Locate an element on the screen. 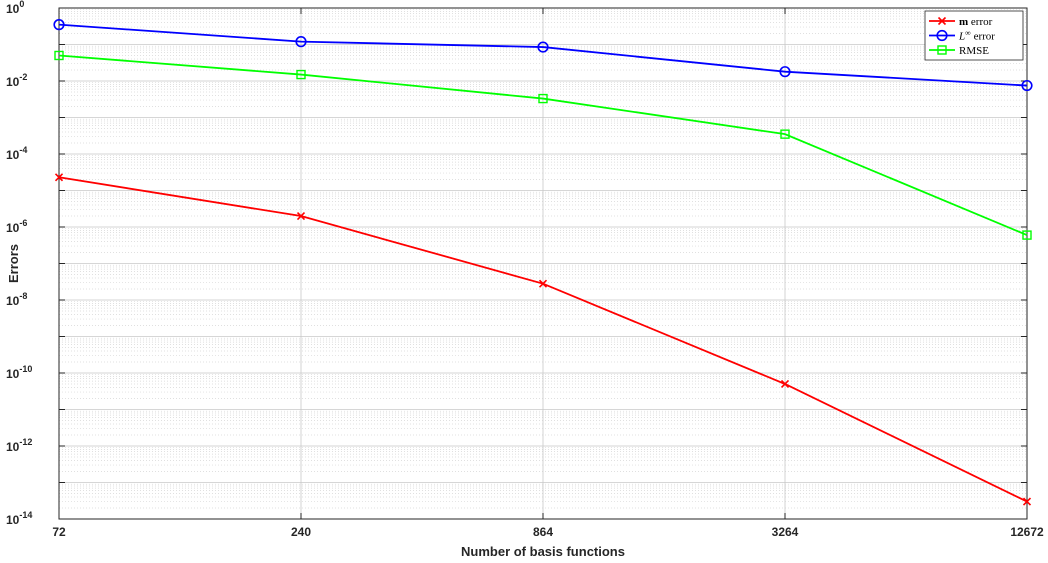 This screenshot has width=1048, height=563. y-tick-label: 10⁰ is located at coordinates (15, 8).